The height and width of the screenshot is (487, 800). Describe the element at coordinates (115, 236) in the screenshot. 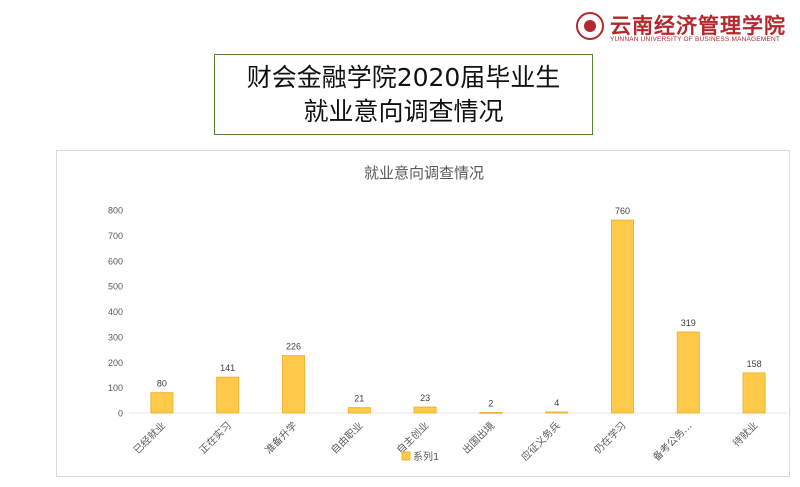

I see `y-tick-label: 700` at that location.